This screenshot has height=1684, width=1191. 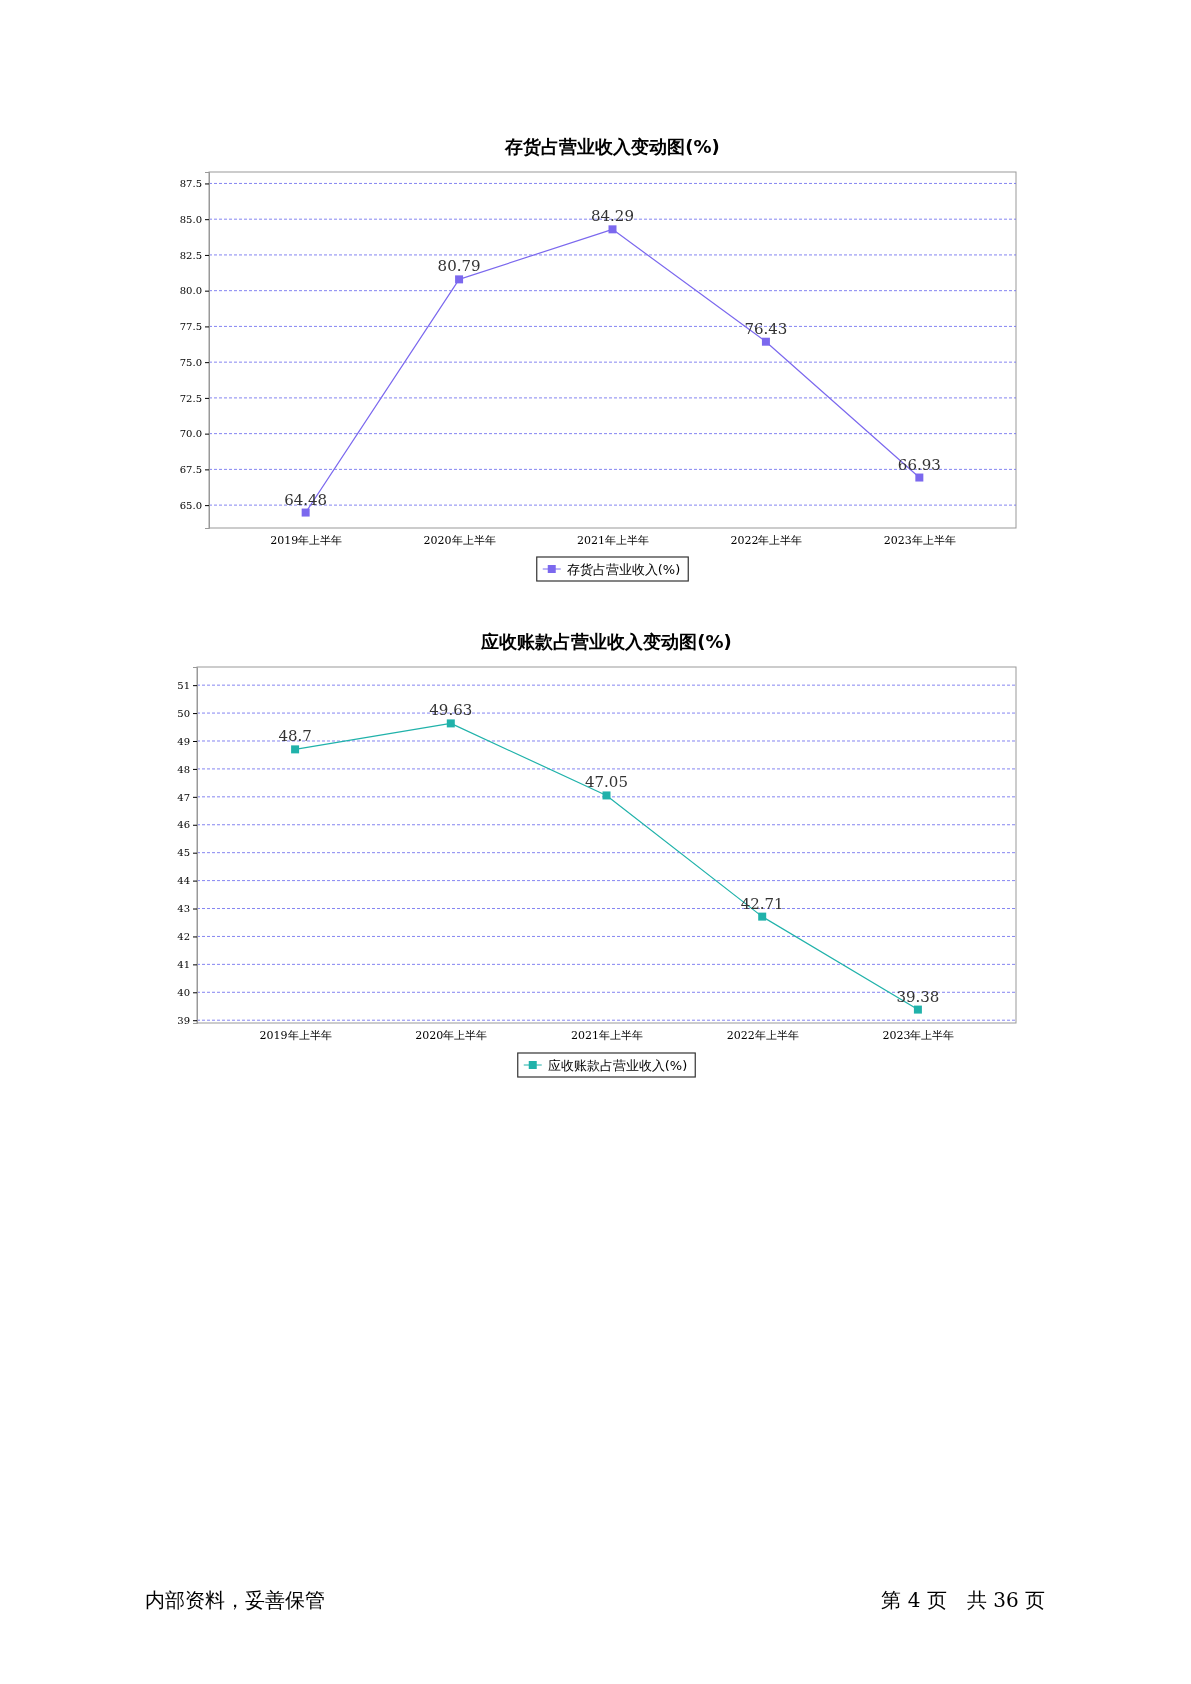 What do you see at coordinates (235, 1600) in the screenshot?
I see `text: 内部资料，妥善保管` at bounding box center [235, 1600].